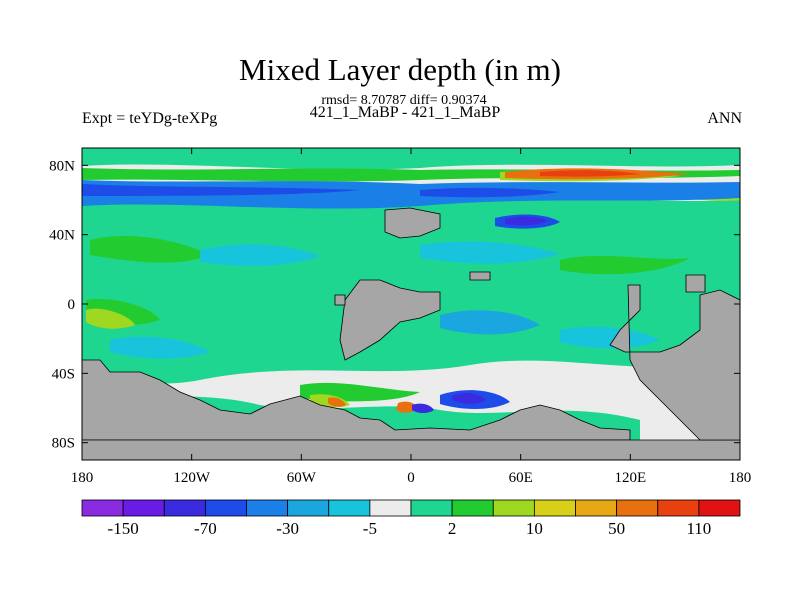 The height and width of the screenshot is (600, 800). What do you see at coordinates (521, 478) in the screenshot?
I see `x-tick-label: 60E` at bounding box center [521, 478].